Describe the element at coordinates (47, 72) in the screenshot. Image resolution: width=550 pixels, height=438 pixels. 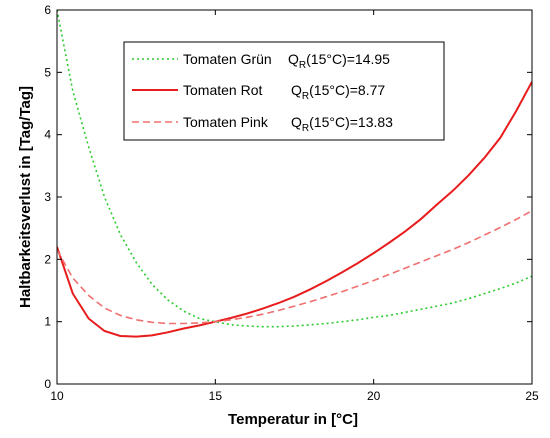
I see `y-tick-label-5: 5` at that location.